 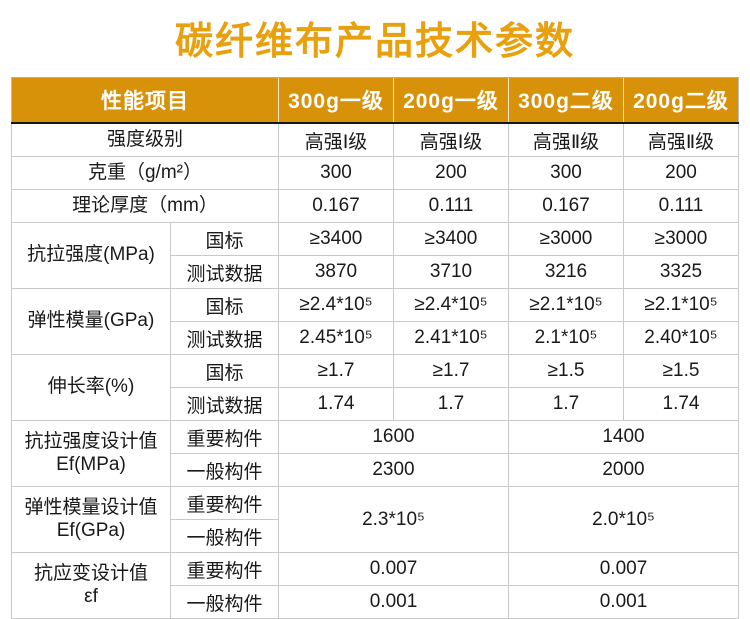 What do you see at coordinates (91, 255) in the screenshot?
I see `row-label-tensile-strength: 抗拉强度(MPa)` at bounding box center [91, 255].